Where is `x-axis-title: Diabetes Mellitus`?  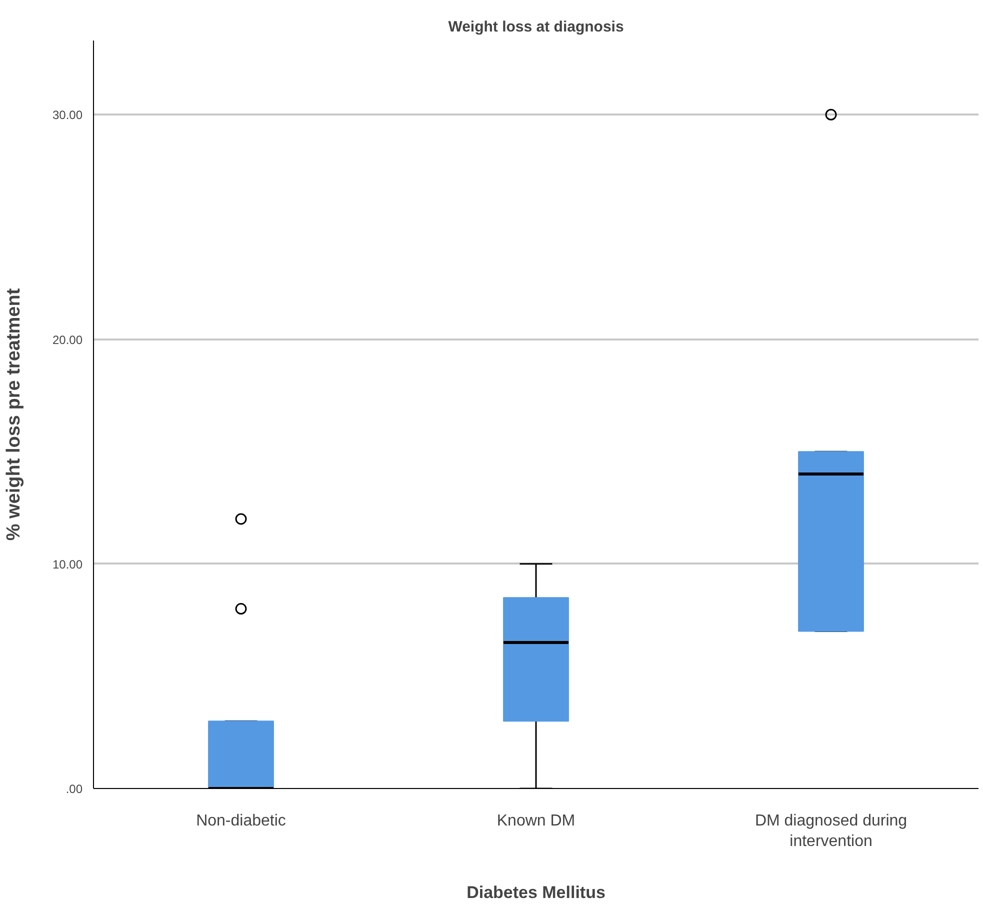
x-axis-title: Diabetes Mellitus is located at coordinates (536, 892).